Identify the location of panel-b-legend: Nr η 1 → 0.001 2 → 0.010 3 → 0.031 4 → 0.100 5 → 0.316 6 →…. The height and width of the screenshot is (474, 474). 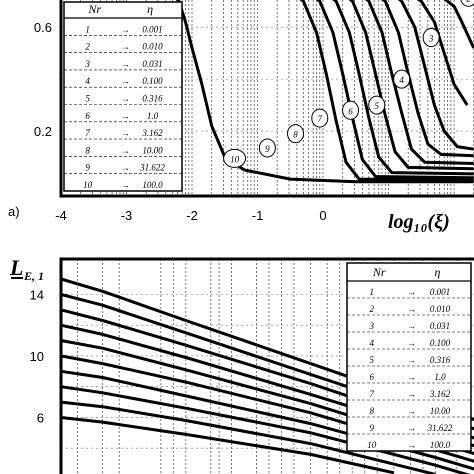
(409, 357).